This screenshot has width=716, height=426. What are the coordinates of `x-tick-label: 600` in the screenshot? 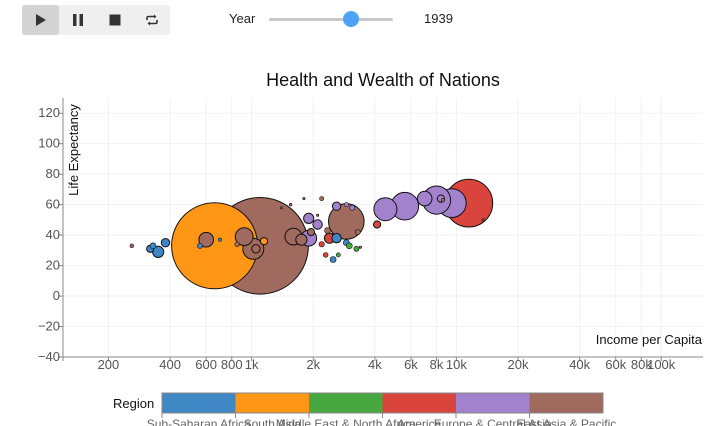 It's located at (206, 364).